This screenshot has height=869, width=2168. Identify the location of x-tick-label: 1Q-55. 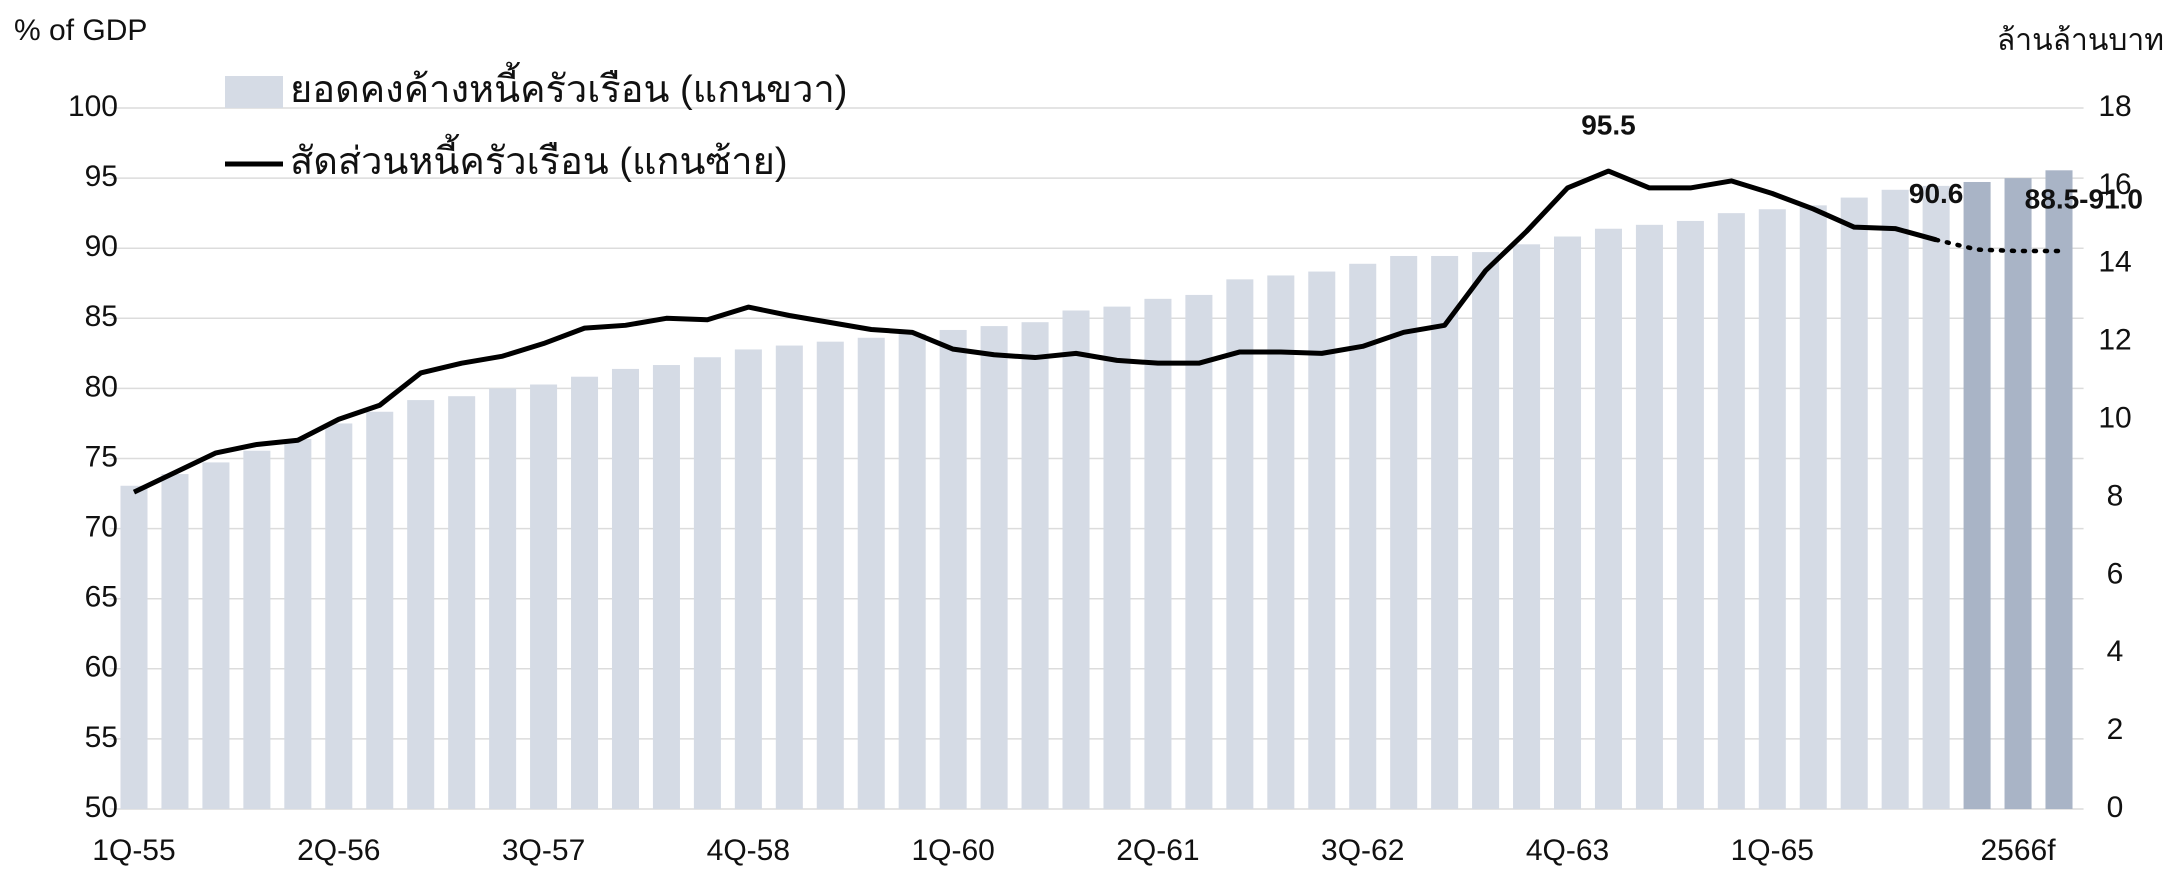
(133, 850).